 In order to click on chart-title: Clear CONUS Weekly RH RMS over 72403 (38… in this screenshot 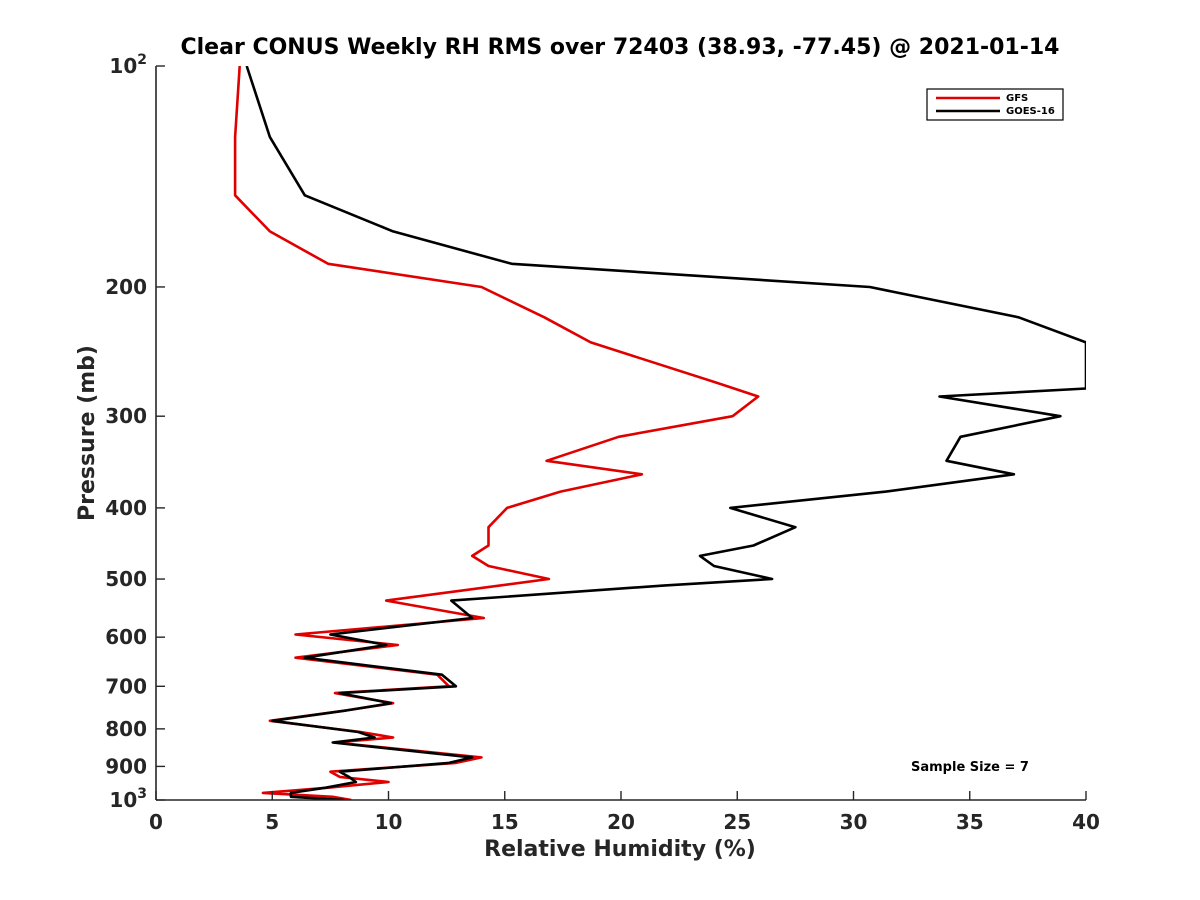, I will do `click(620, 47)`.